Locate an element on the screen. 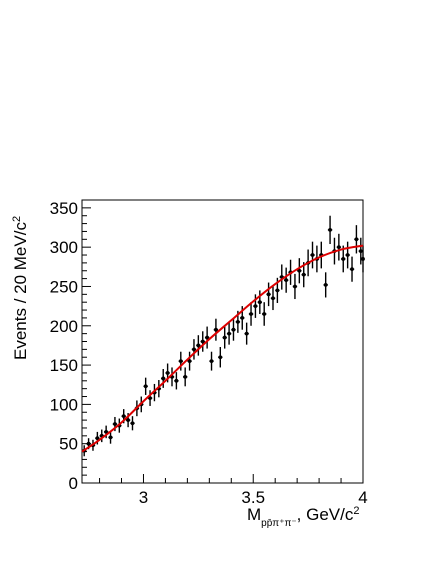  y-tick-label: 350 is located at coordinates (64, 208).